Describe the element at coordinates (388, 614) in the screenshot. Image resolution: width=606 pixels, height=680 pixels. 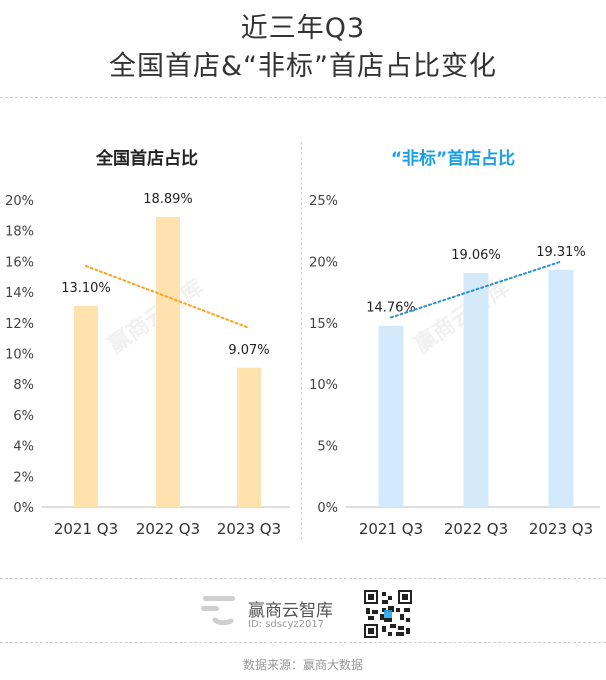
I see `qr-code-icon` at that location.